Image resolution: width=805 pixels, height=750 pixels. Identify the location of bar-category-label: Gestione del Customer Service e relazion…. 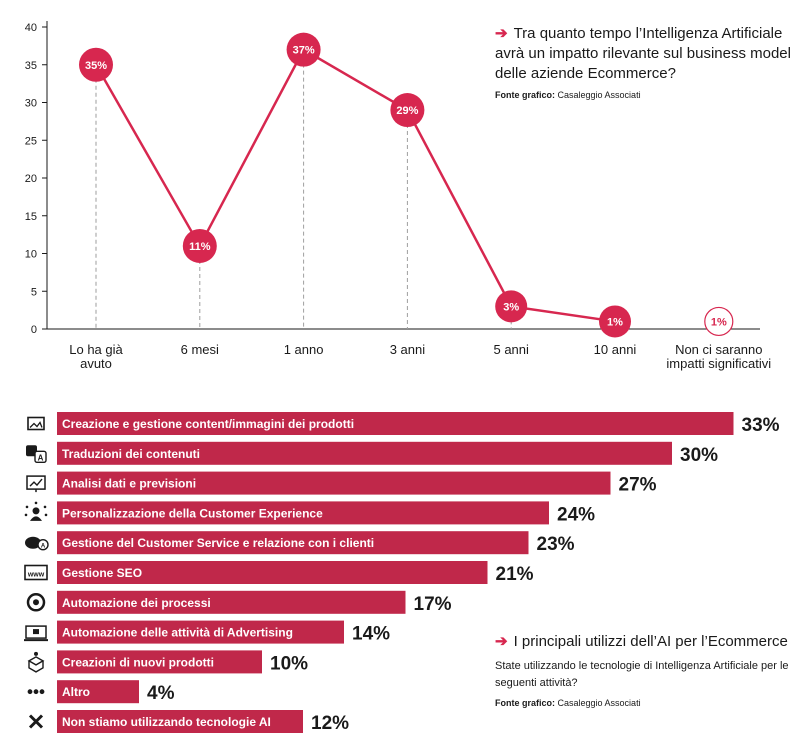
(218, 543).